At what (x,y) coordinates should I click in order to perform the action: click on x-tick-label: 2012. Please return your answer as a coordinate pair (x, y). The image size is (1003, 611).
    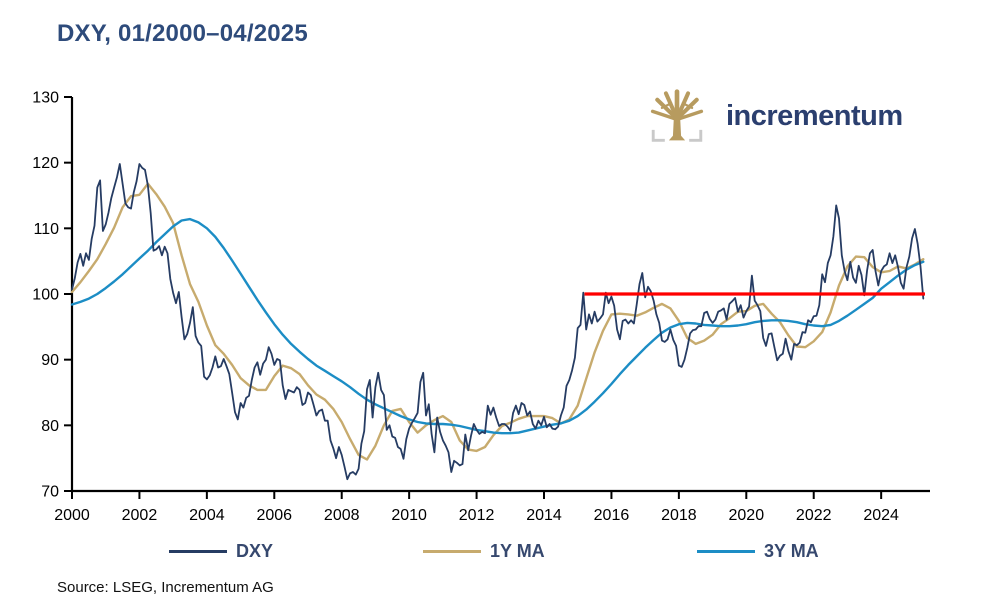
    Looking at the image, I should click on (477, 515).